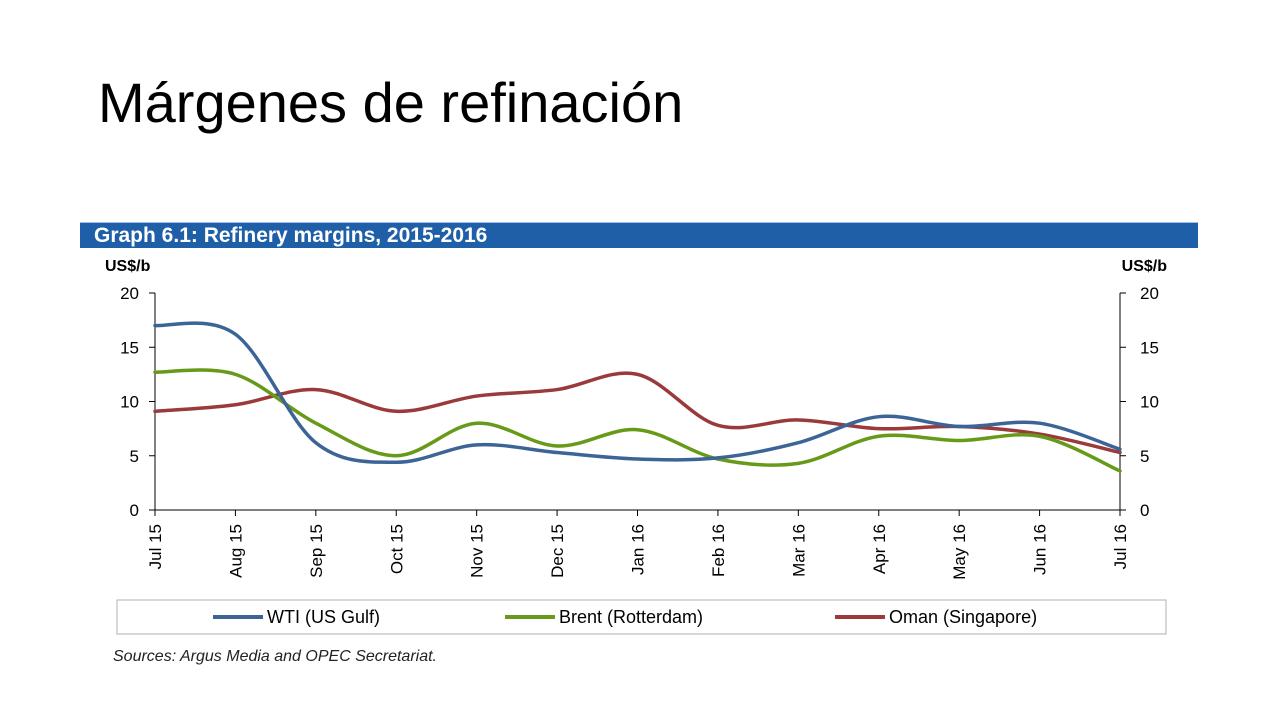 The height and width of the screenshot is (720, 1280). What do you see at coordinates (155, 546) in the screenshot?
I see `x-tick-label: Jul 15` at bounding box center [155, 546].